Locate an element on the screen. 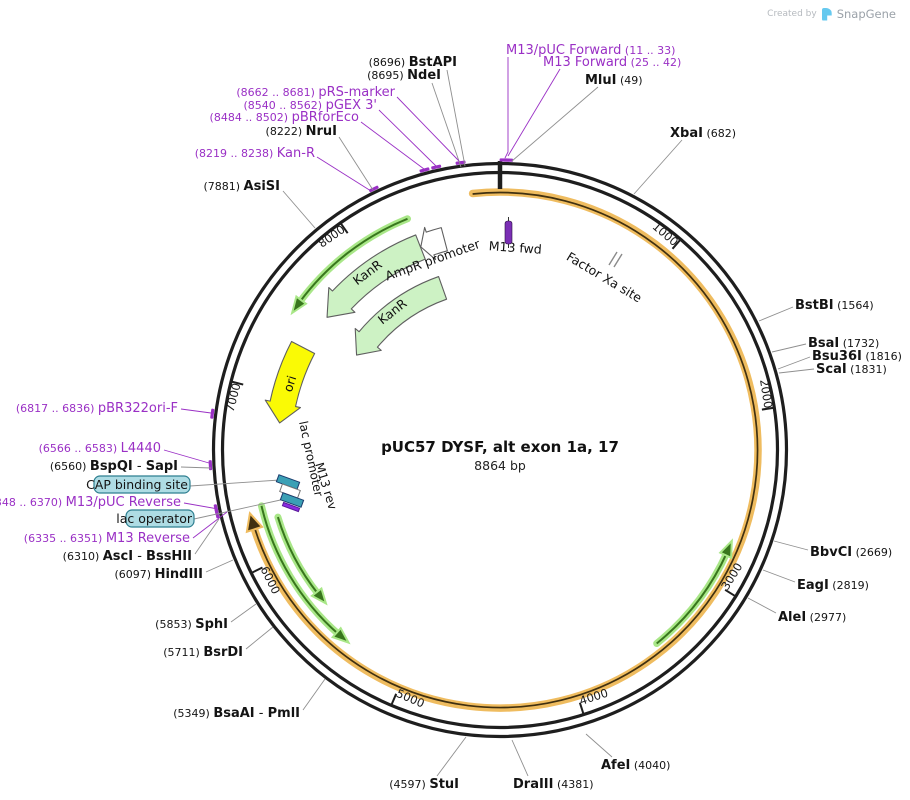 This screenshot has width=910, height=800. leader-alei is located at coordinates (762, 605).